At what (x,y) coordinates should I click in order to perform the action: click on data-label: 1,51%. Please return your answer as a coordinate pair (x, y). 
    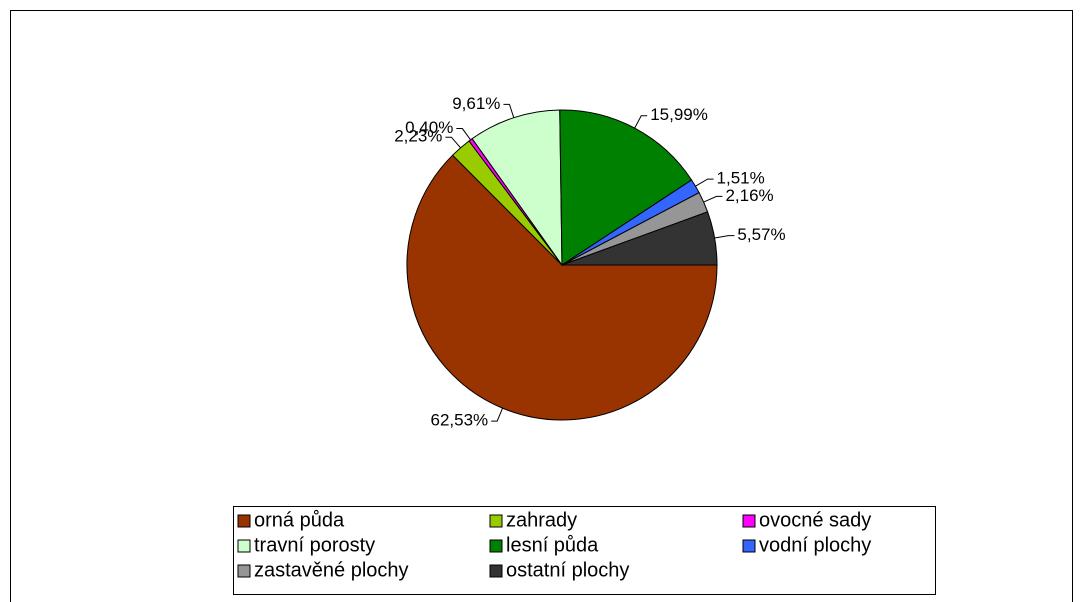
    Looking at the image, I should click on (741, 178).